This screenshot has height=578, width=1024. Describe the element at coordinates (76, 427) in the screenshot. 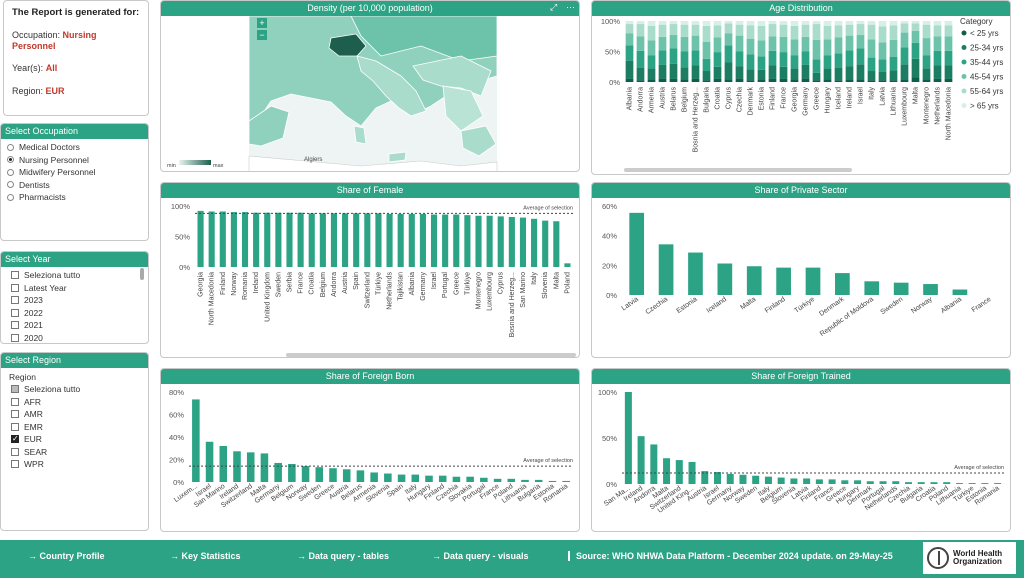

I see `region-option: EMR` at that location.